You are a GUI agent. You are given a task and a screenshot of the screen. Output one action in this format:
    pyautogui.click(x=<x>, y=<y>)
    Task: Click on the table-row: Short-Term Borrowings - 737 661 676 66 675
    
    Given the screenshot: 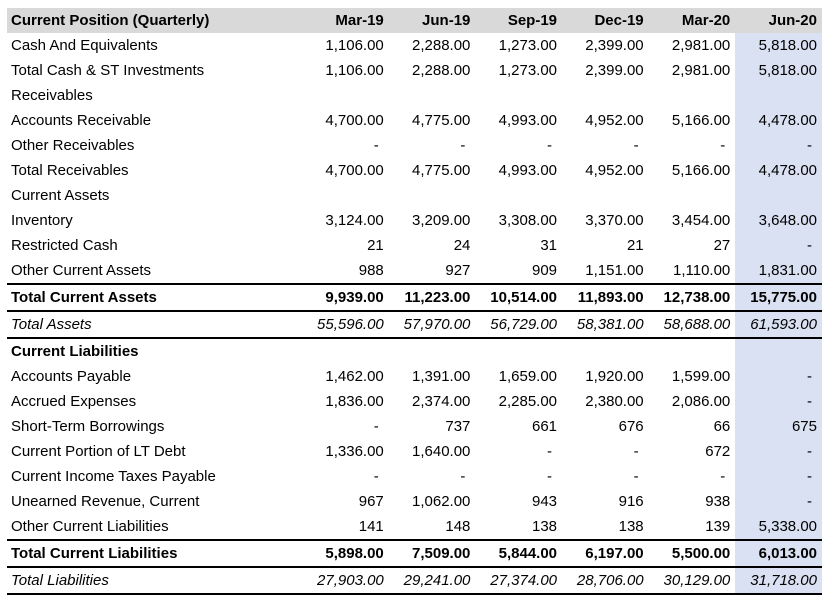 What is the action you would take?
    pyautogui.click(x=414, y=426)
    